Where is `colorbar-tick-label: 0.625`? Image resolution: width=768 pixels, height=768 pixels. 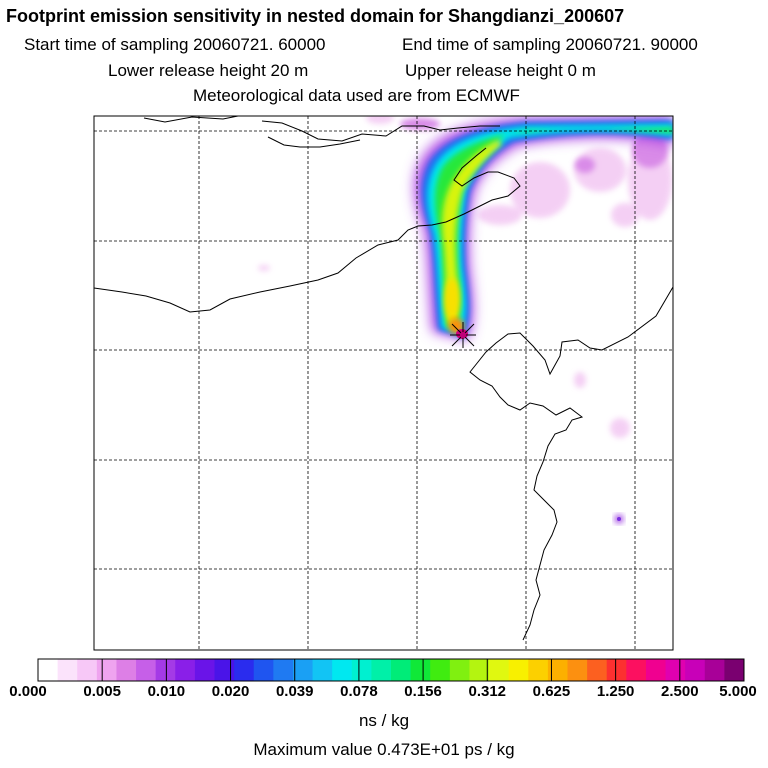 colorbar-tick-label: 0.625 is located at coordinates (551, 691).